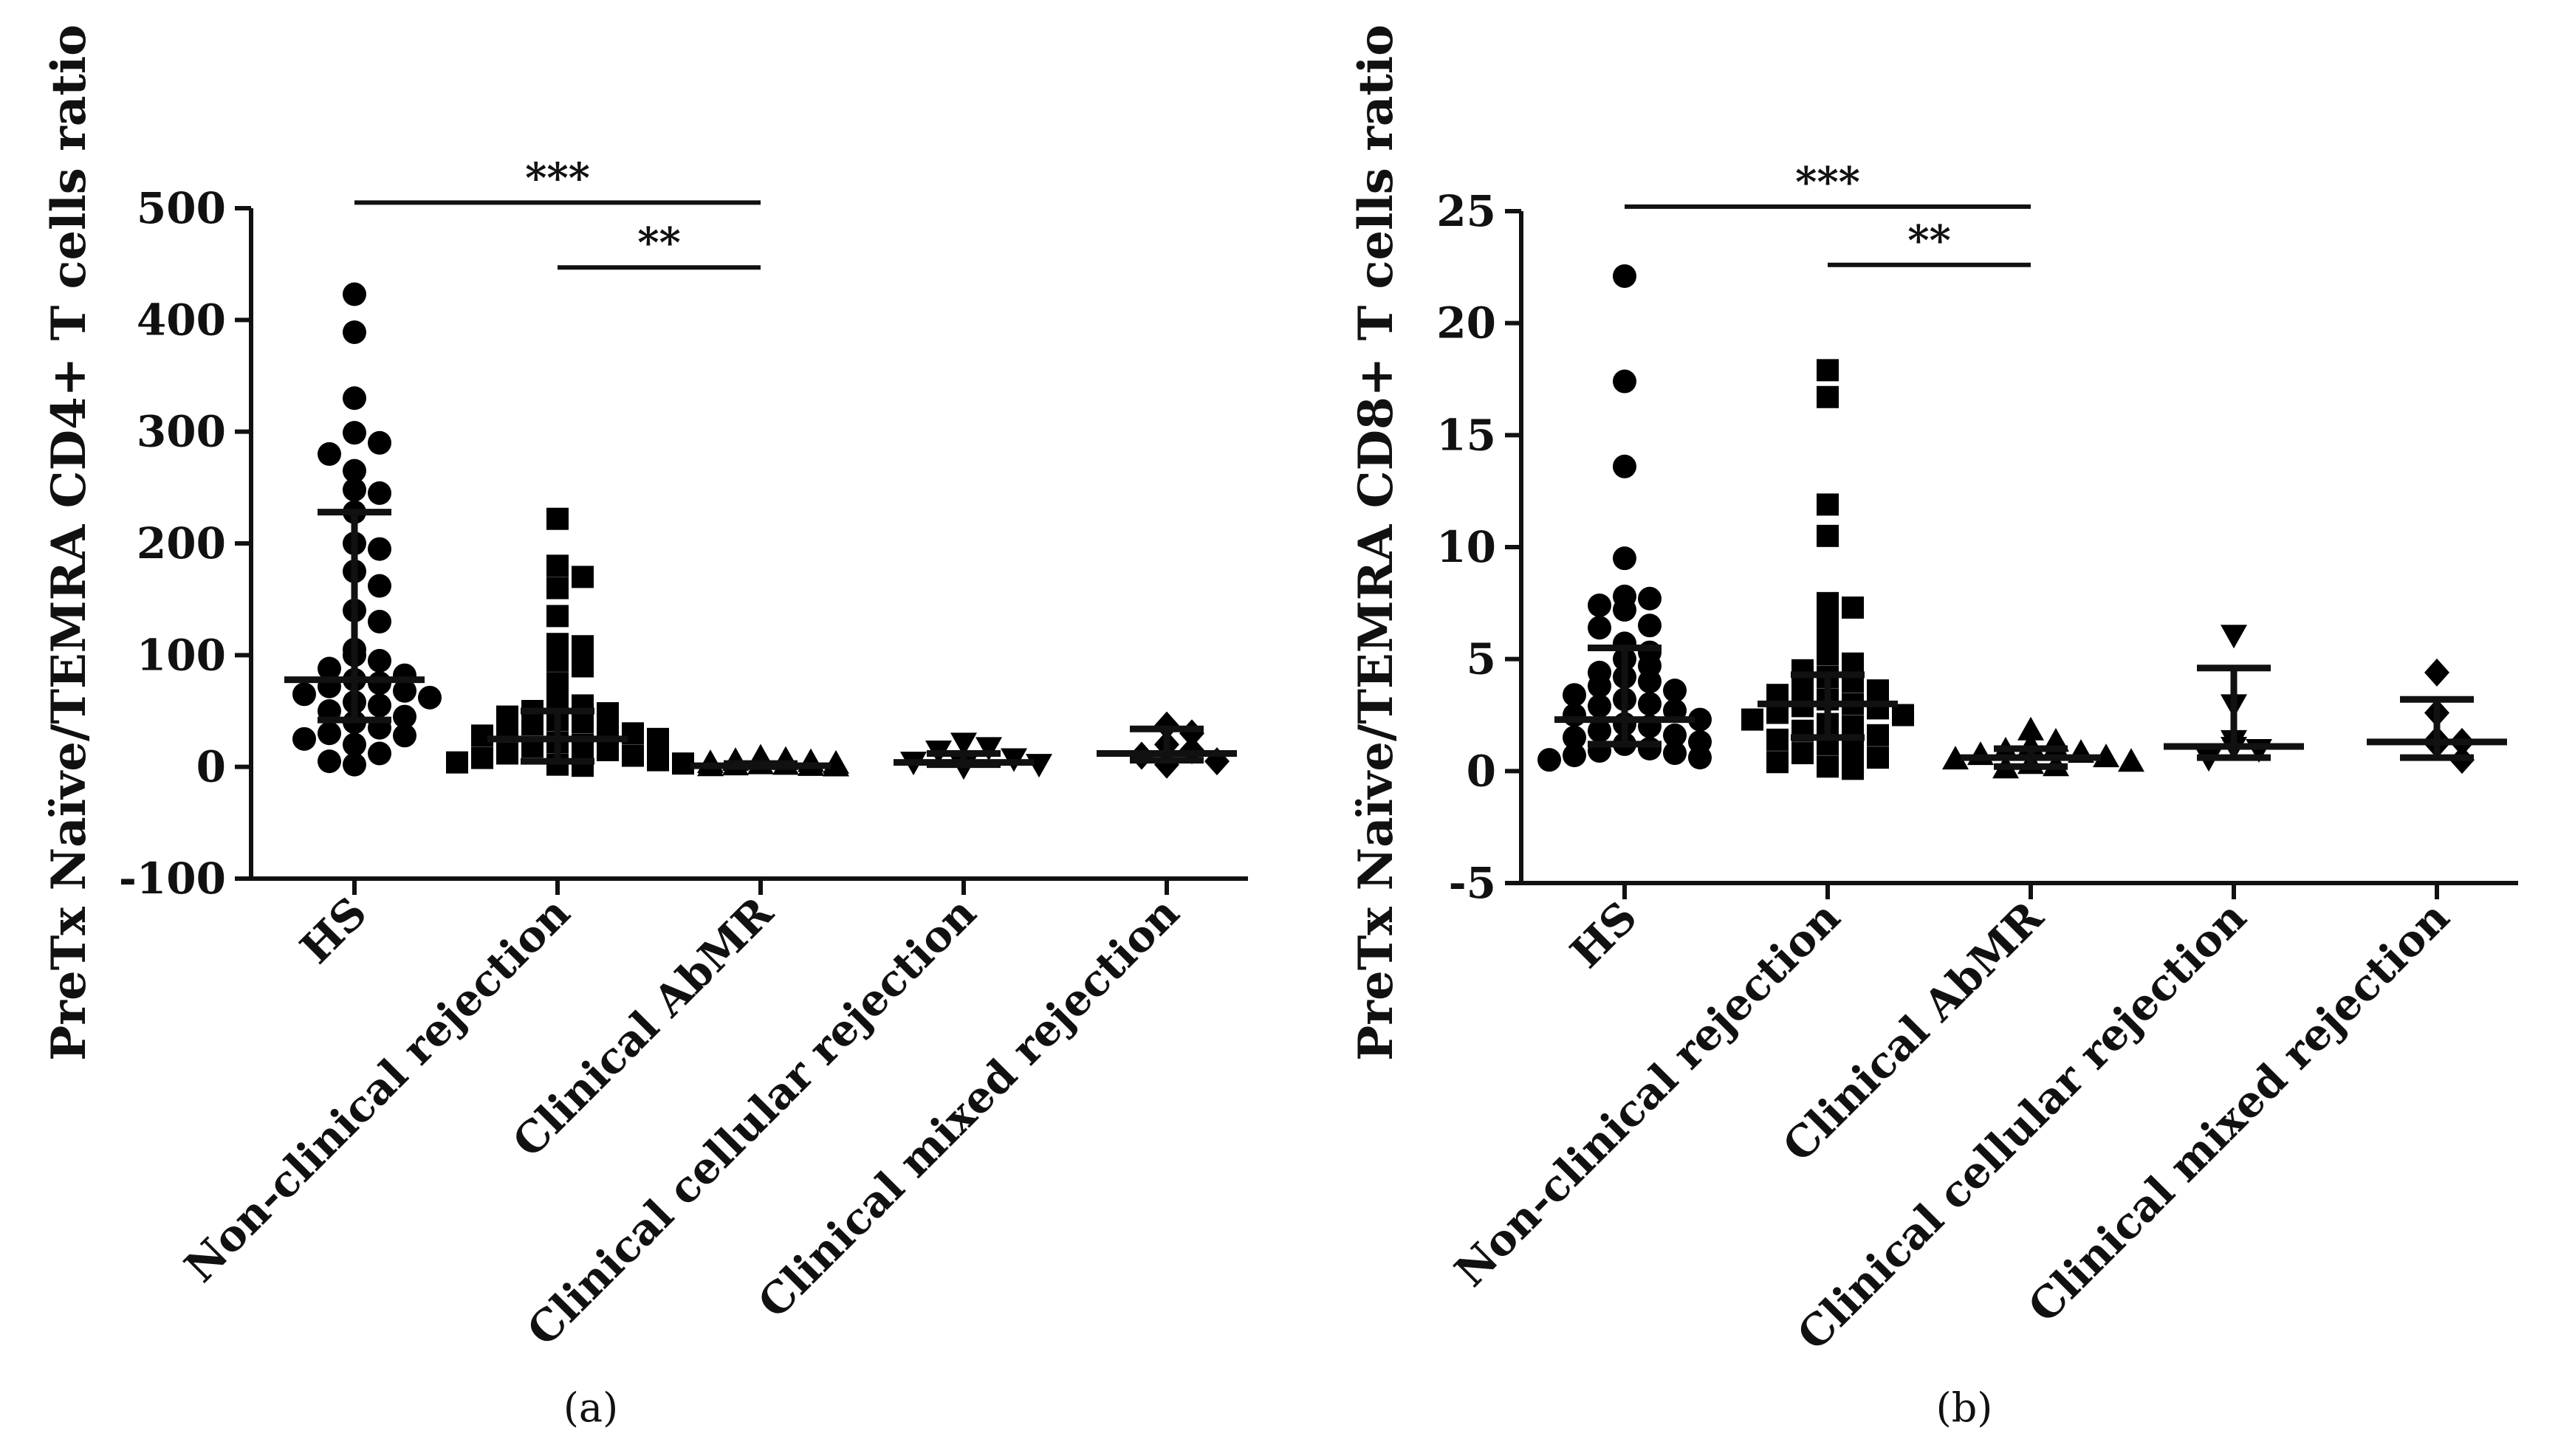 This screenshot has width=2558, height=1456. Describe the element at coordinates (558, 178) in the screenshot. I see `significance-label-a-0: ***` at that location.